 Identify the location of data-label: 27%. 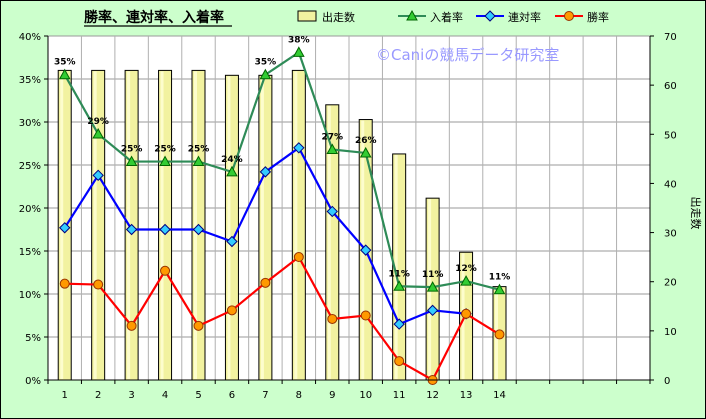
(333, 138).